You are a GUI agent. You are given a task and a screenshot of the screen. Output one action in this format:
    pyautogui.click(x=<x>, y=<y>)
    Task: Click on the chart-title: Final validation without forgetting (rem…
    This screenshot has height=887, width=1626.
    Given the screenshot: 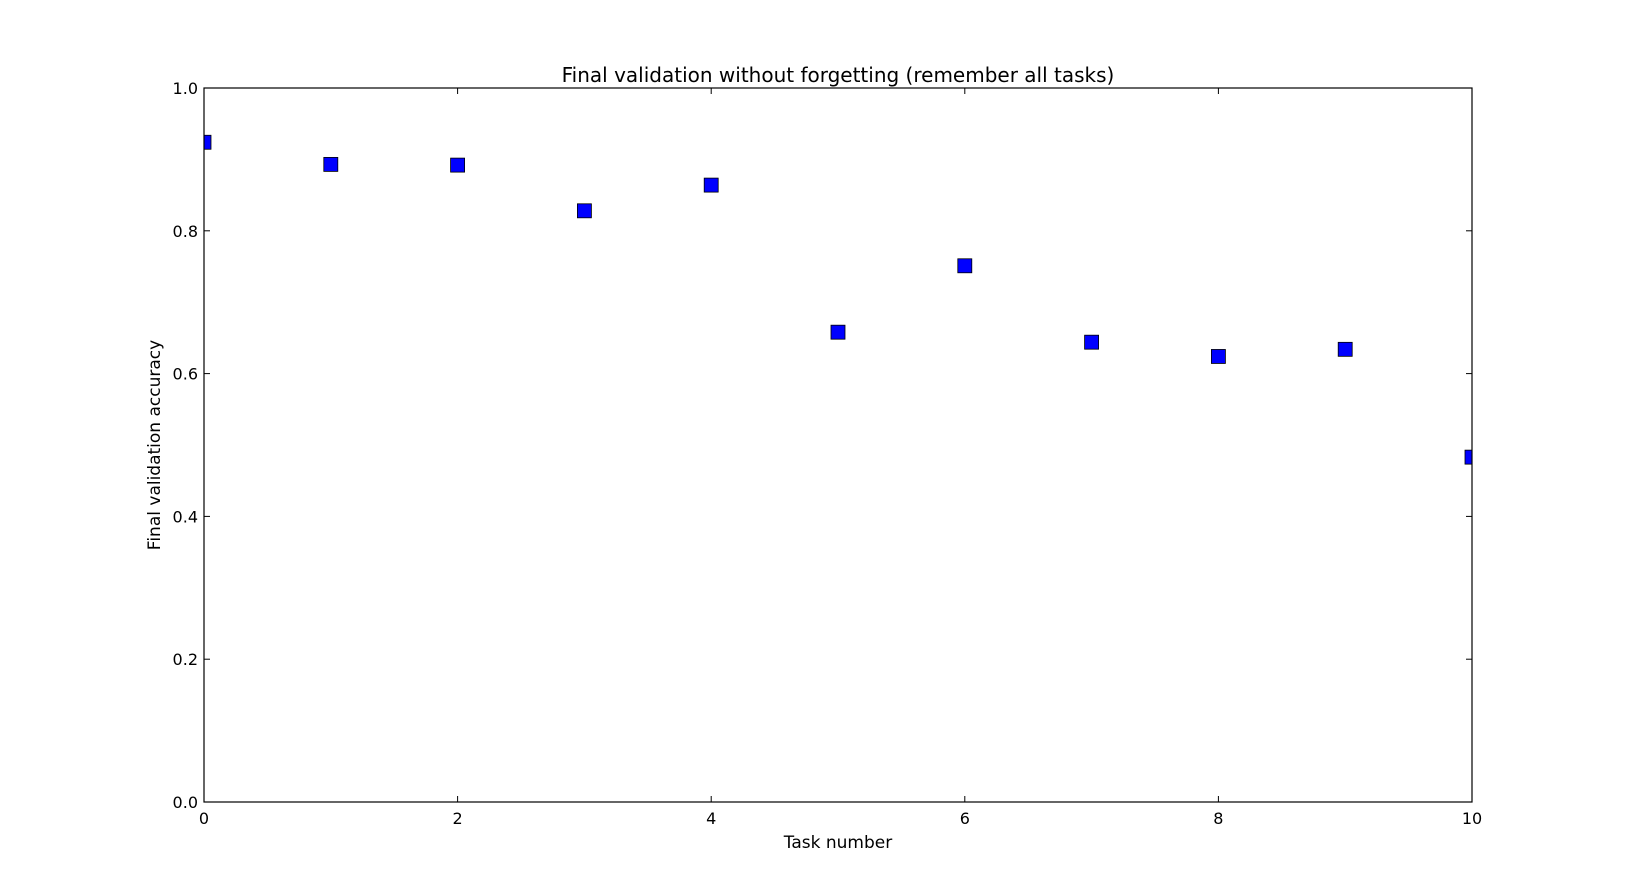 What is the action you would take?
    pyautogui.click(x=838, y=75)
    